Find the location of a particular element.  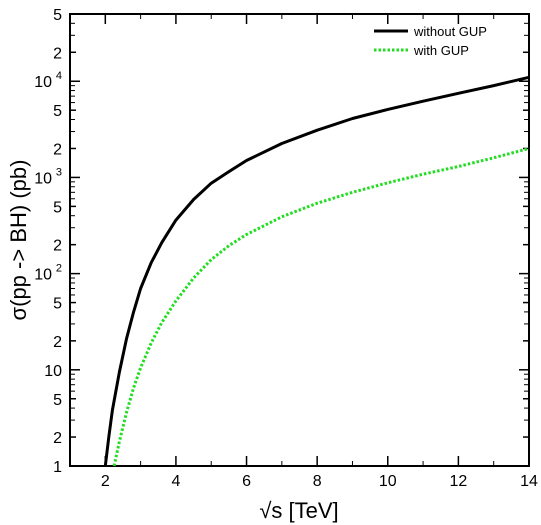

x-tick-label: 4 is located at coordinates (175, 481).